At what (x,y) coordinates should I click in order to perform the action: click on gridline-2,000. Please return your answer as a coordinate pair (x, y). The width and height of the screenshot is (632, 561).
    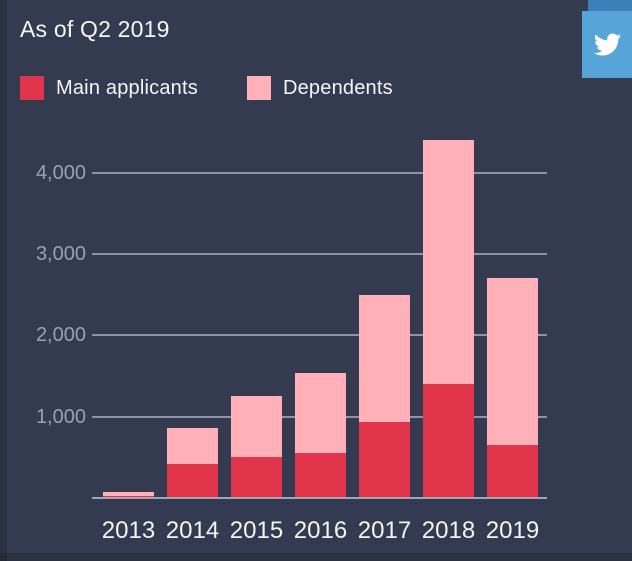
    Looking at the image, I should click on (319, 335).